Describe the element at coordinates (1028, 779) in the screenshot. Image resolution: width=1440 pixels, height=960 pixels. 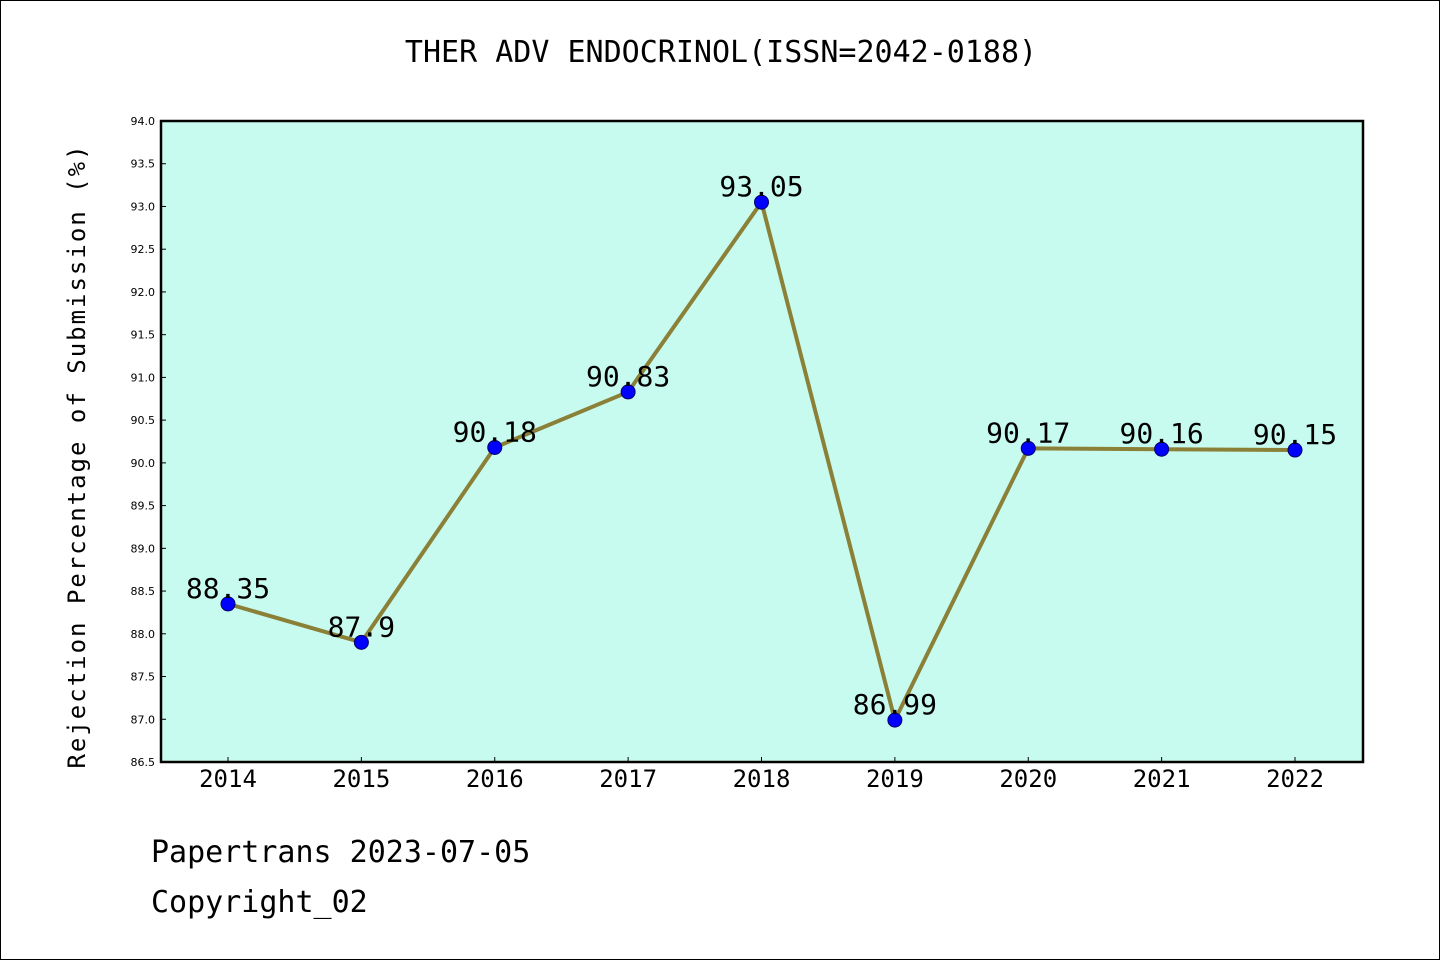
I see `x-tick-label: 2020` at that location.